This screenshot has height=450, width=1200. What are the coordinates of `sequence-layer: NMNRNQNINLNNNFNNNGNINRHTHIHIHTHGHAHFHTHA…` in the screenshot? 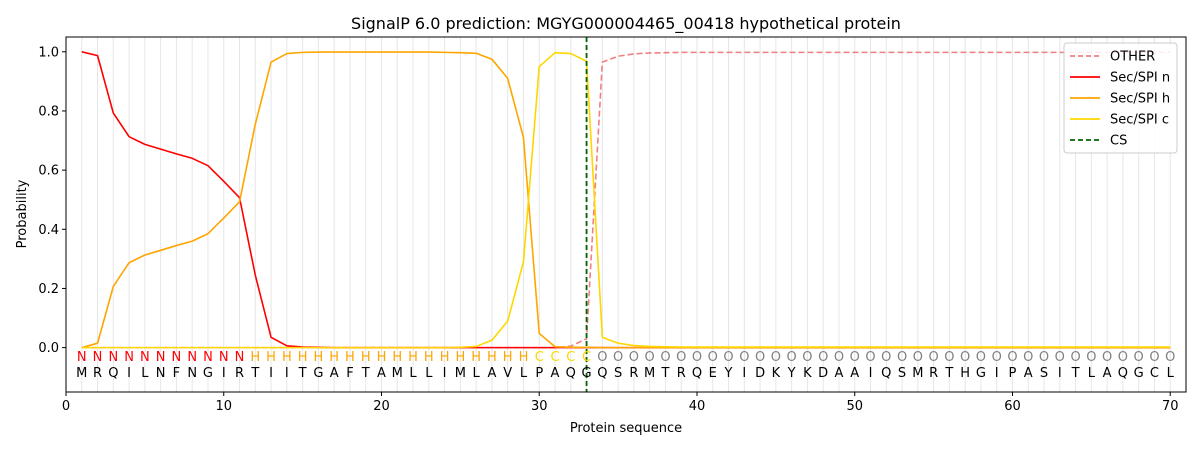 It's located at (625, 365).